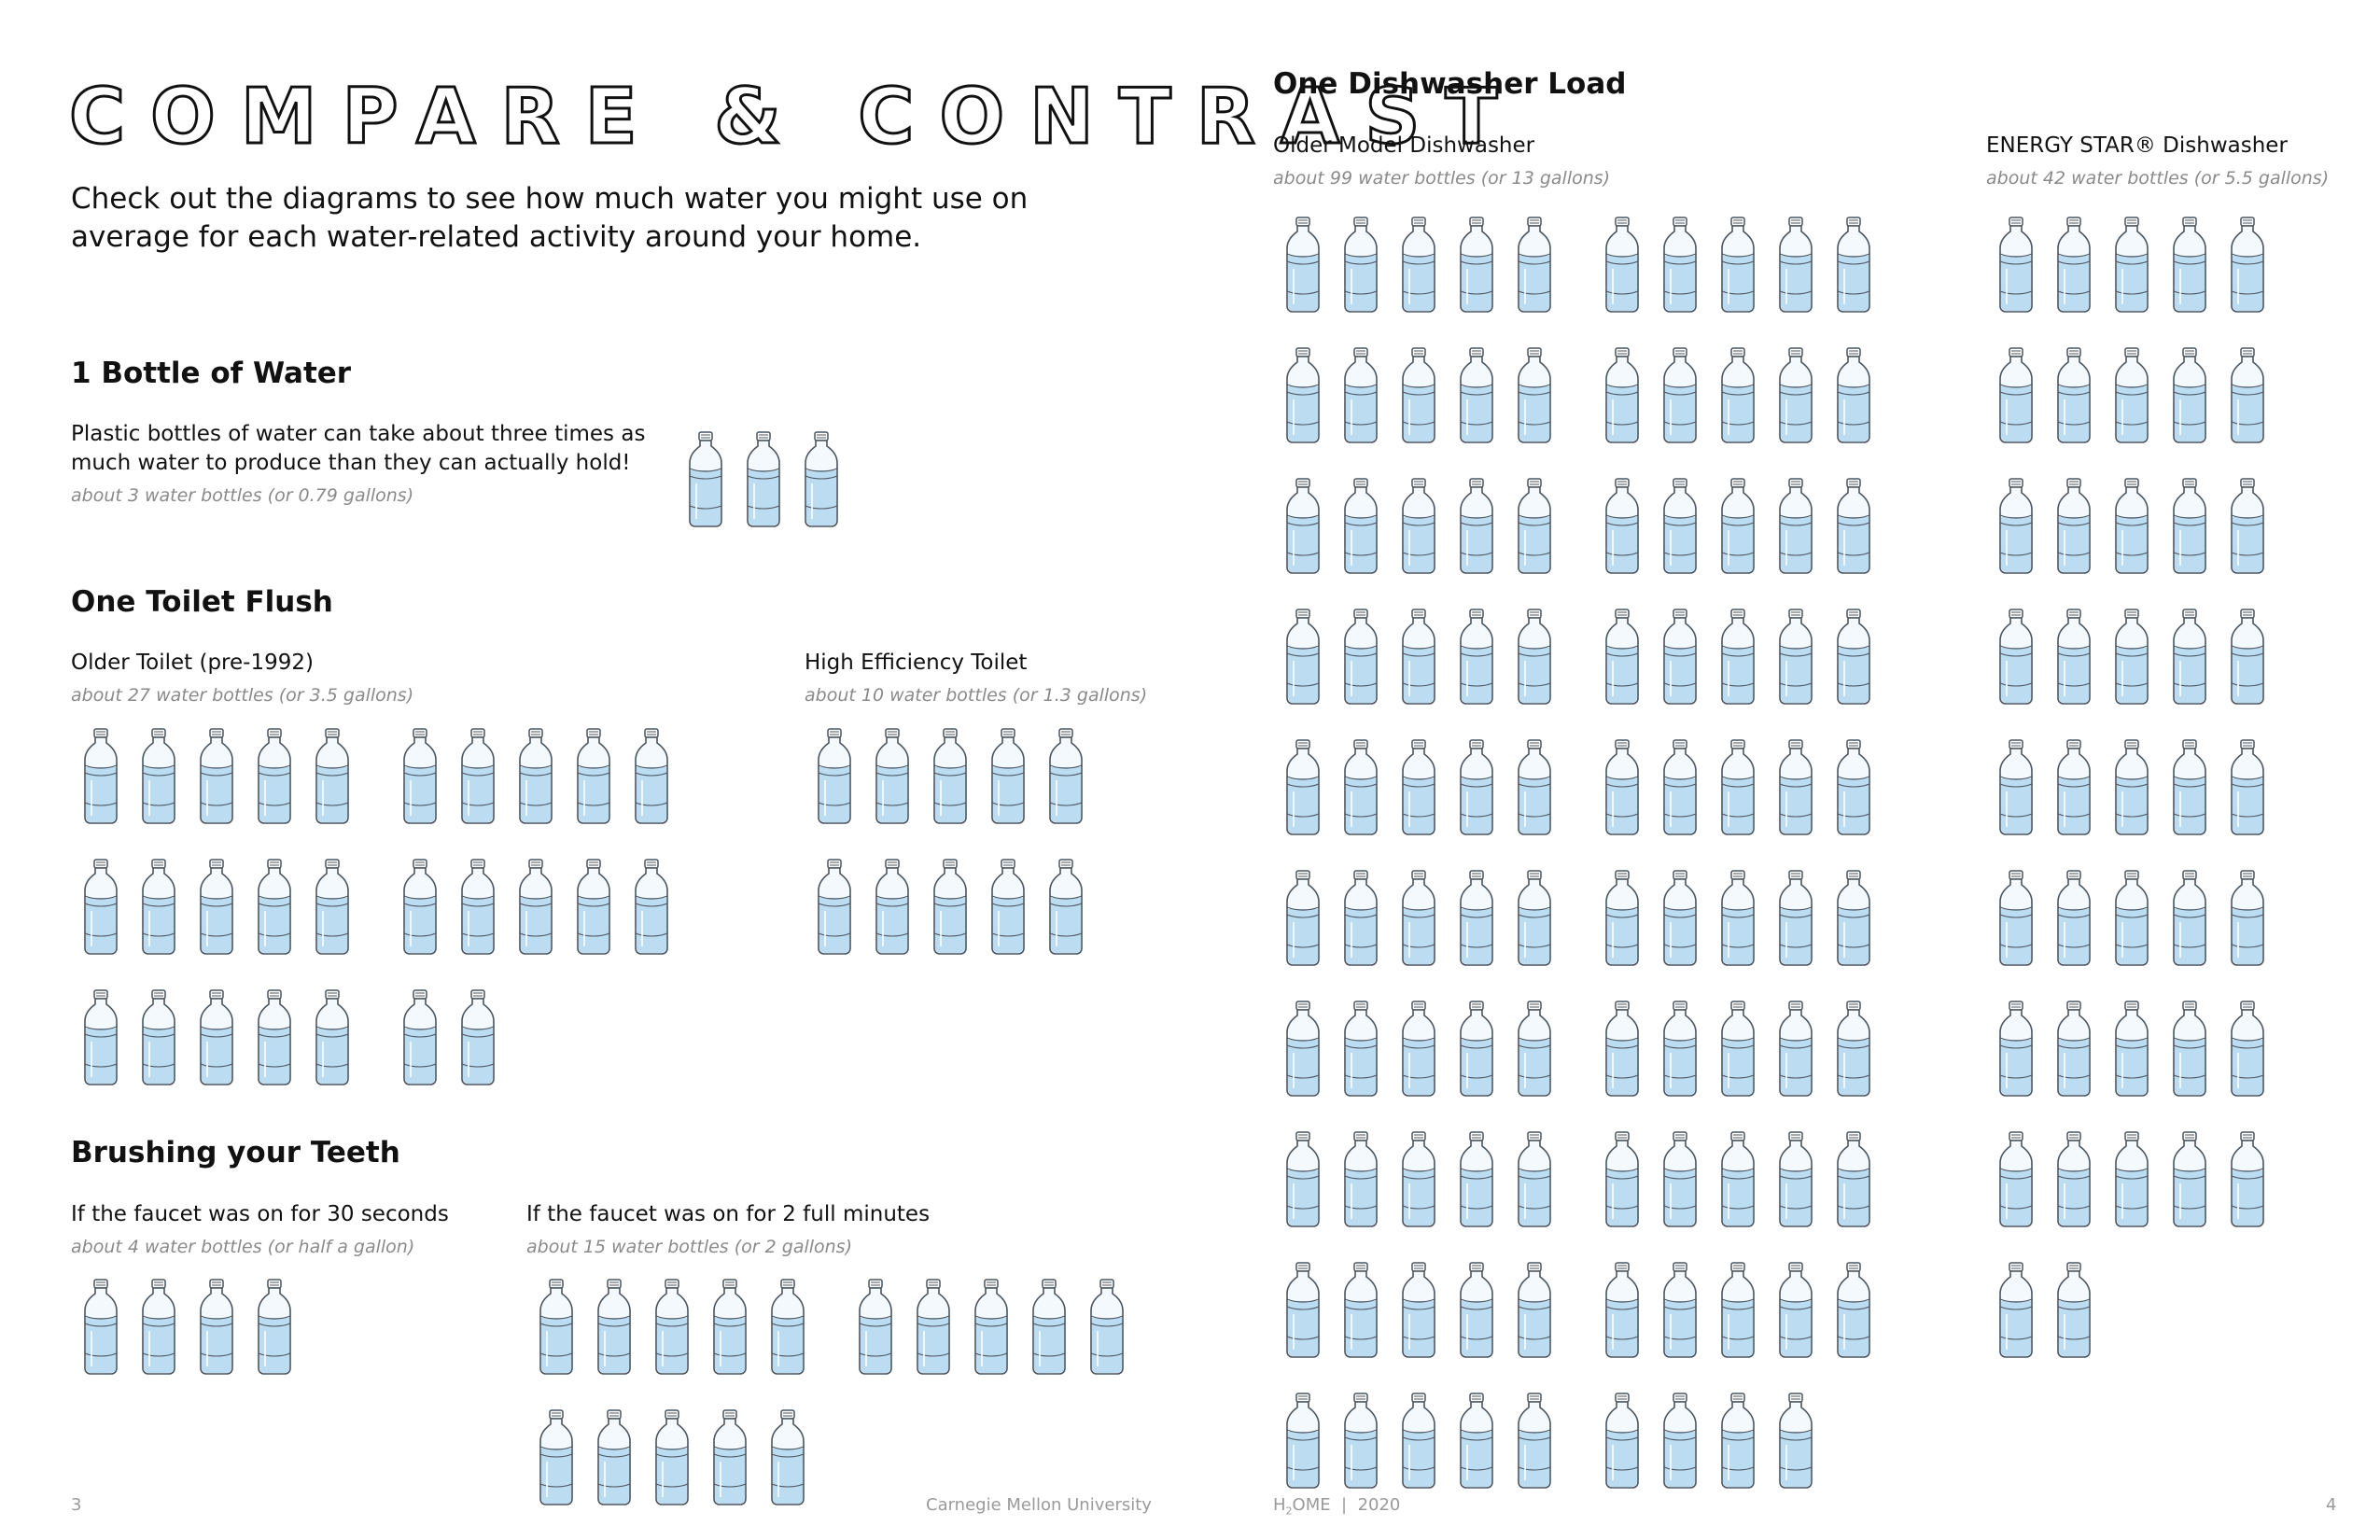 Image resolution: width=2380 pixels, height=1540 pixels. What do you see at coordinates (2158, 178) in the screenshot?
I see `energy-star-dishwasher-note: about 42 water bottles (or 5.5 gallons)` at bounding box center [2158, 178].